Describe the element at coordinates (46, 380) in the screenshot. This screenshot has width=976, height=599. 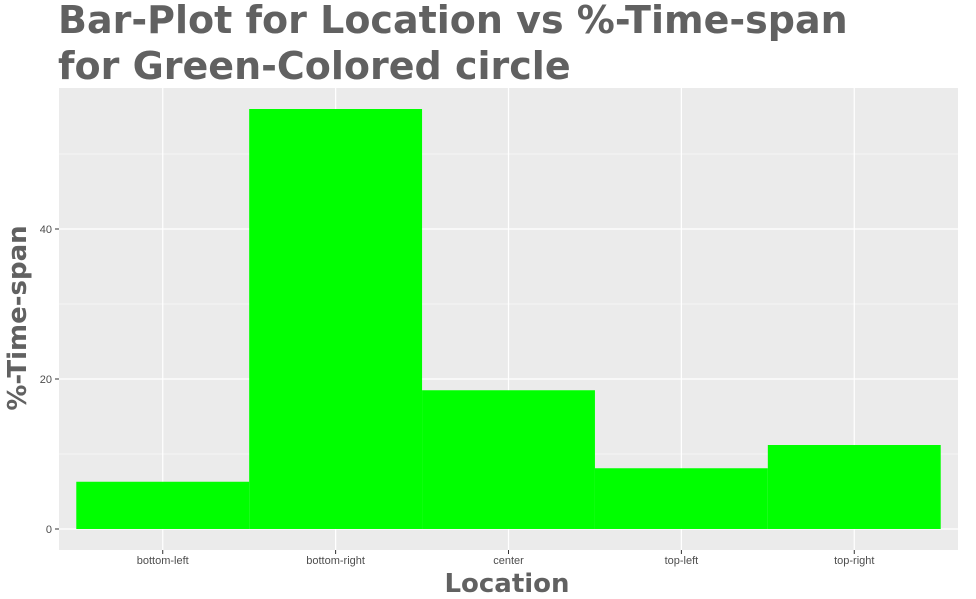
I see `y-tick-label: 20` at that location.